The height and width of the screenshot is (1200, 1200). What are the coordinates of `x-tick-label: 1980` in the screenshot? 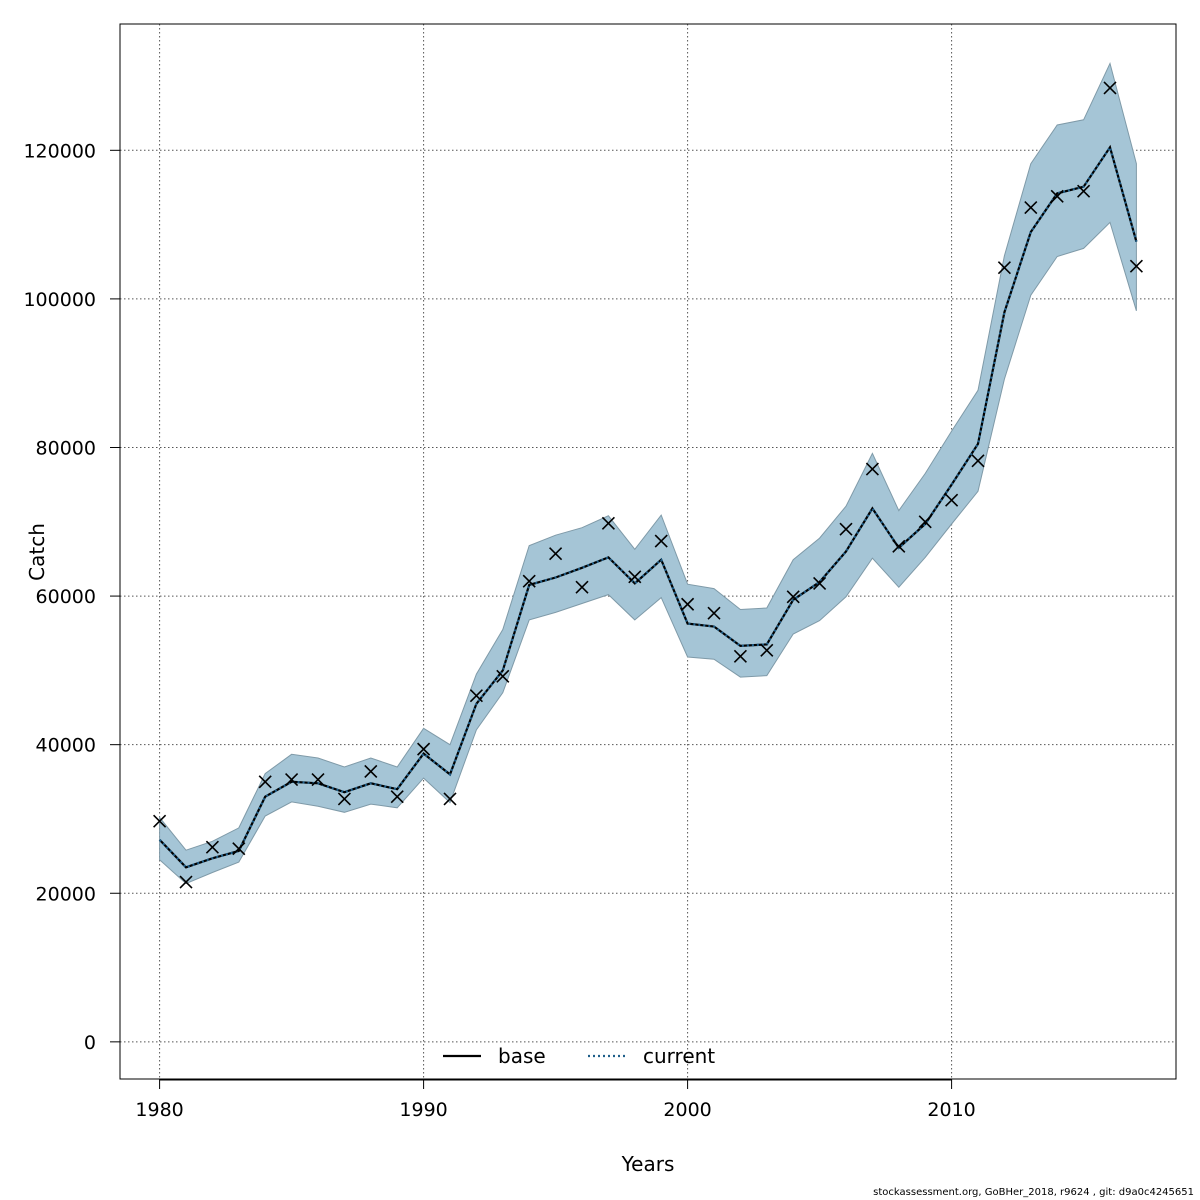 It's located at (159, 1110).